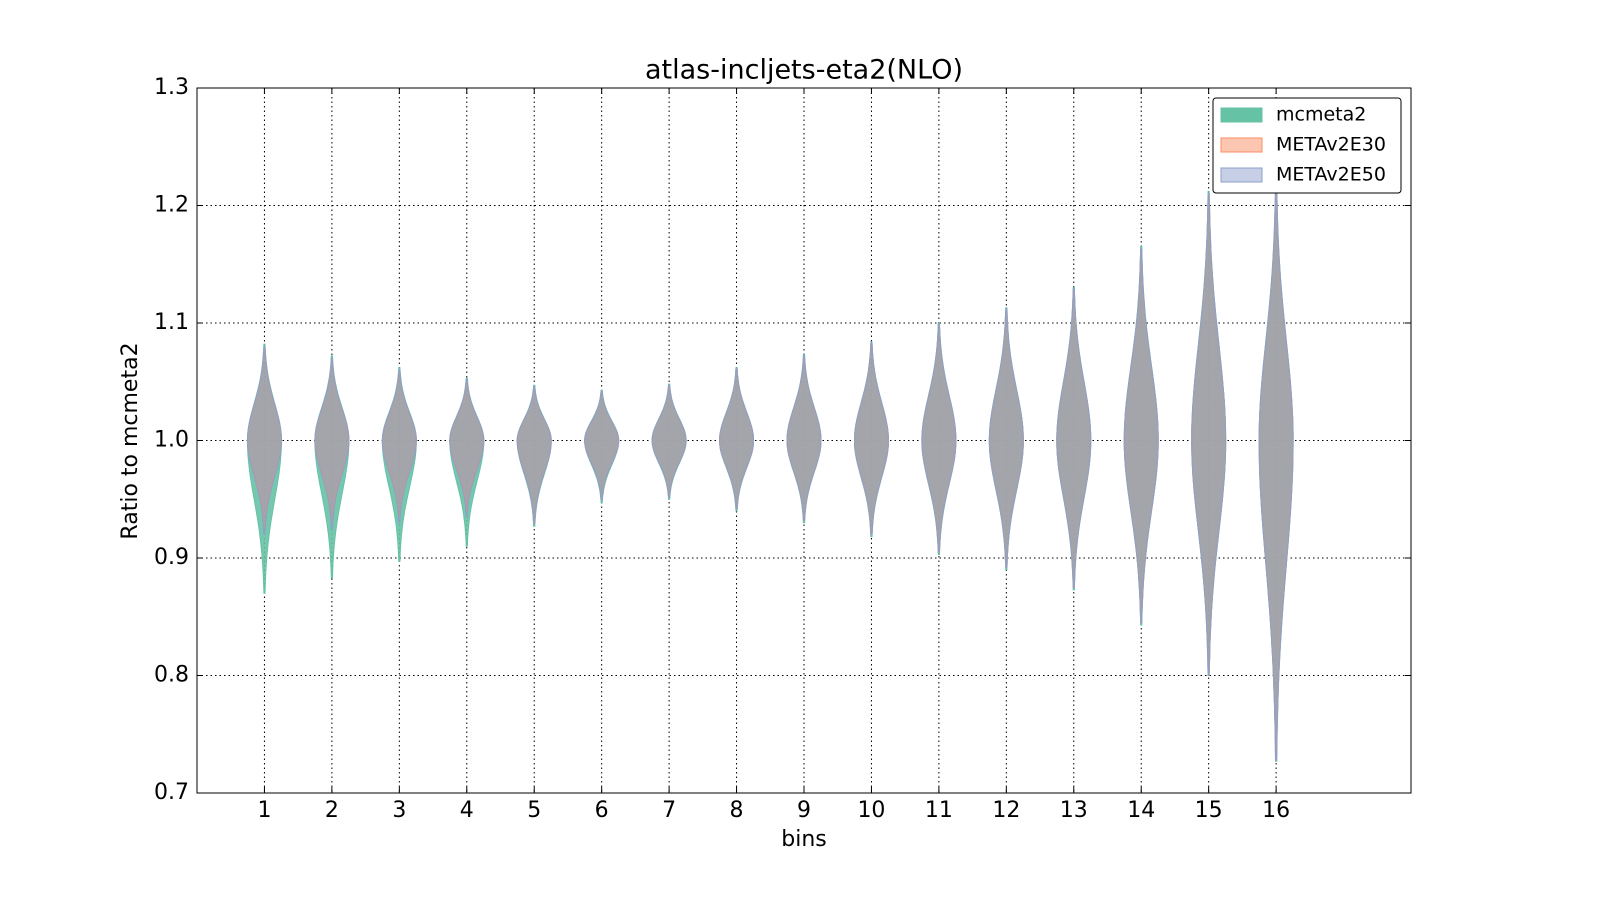 The width and height of the screenshot is (1600, 904). Describe the element at coordinates (130, 440) in the screenshot. I see `y-axis-label: Ratio to mcmeta2` at that location.